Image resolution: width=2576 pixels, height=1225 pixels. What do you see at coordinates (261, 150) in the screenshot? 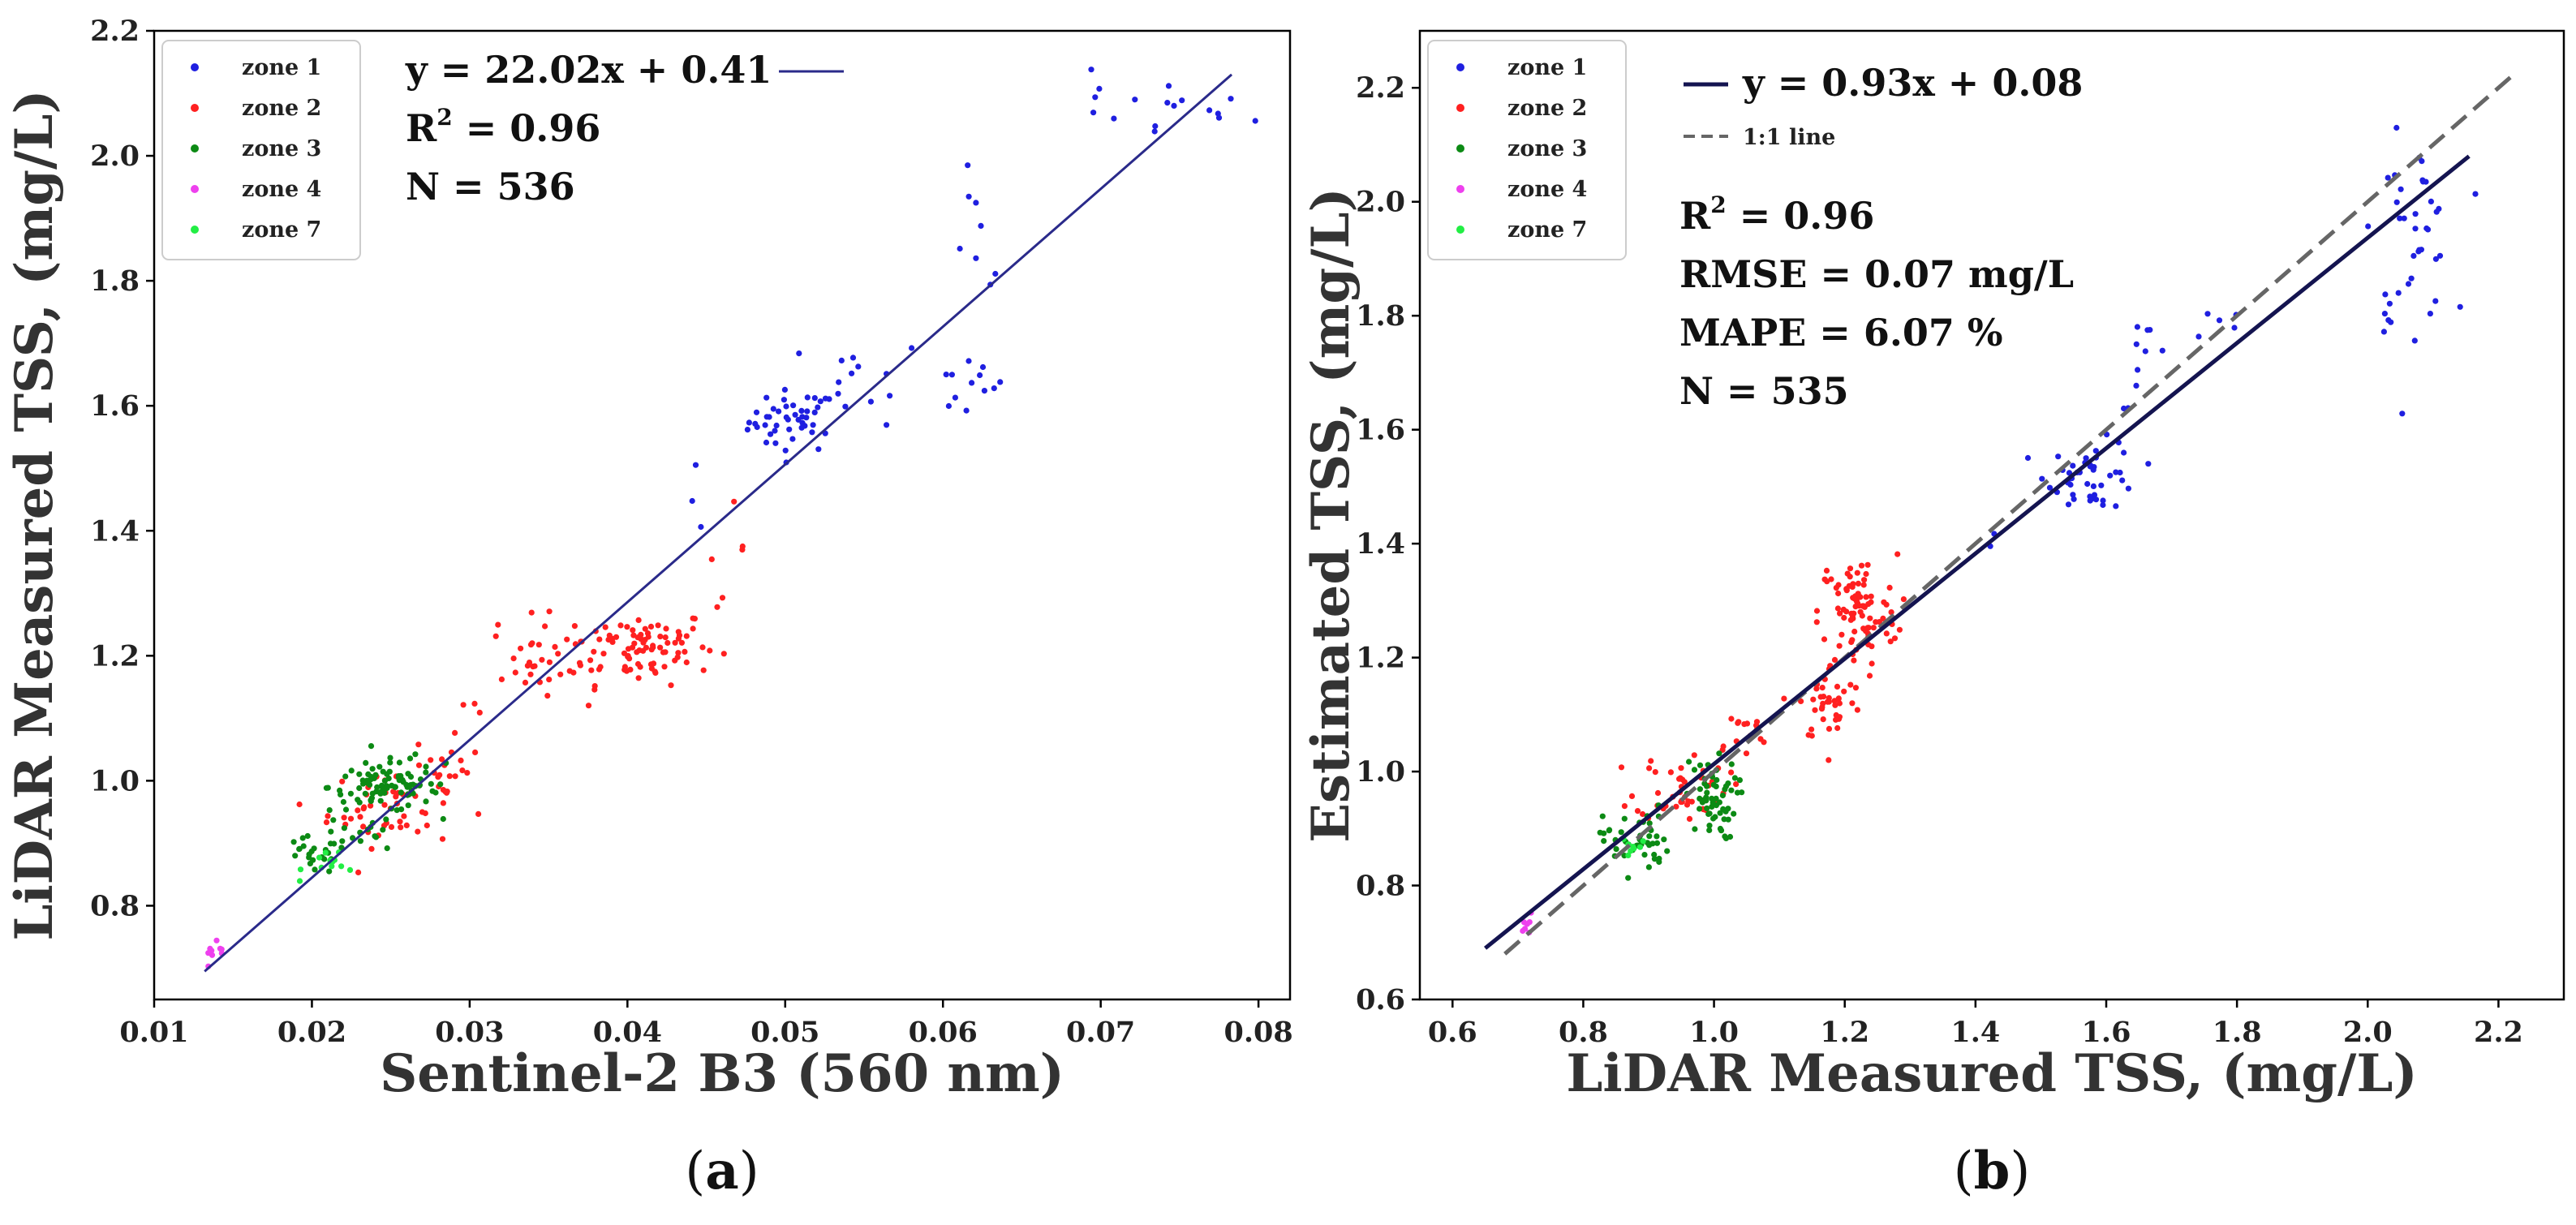
I see `legend: zone 1 zone 2 zone 3 zone 4 zone 7` at bounding box center [261, 150].